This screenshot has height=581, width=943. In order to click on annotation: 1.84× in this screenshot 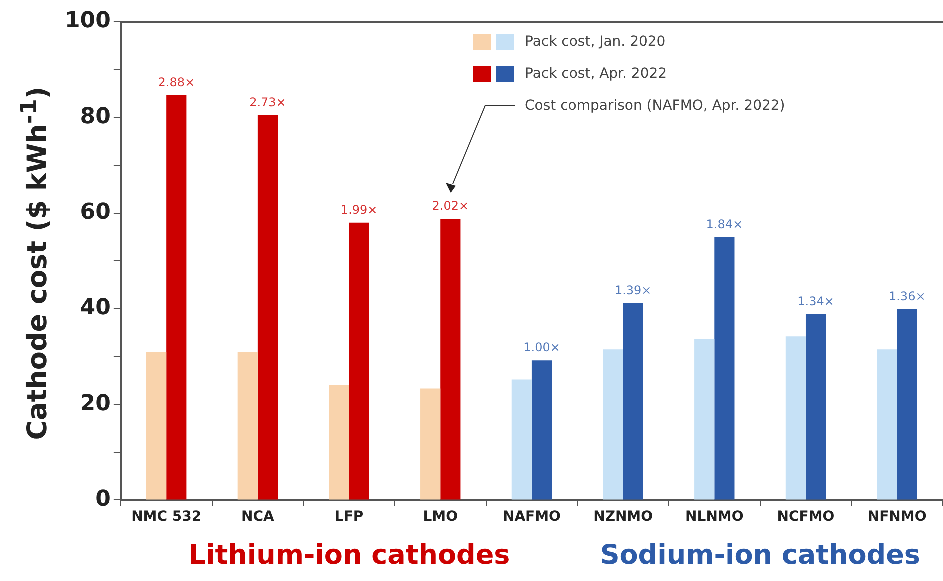, I will do `click(725, 224)`.